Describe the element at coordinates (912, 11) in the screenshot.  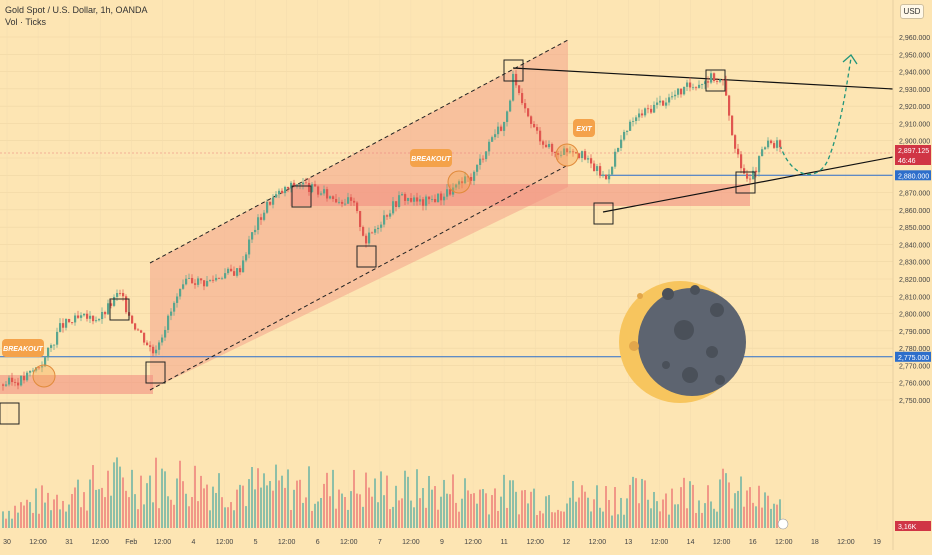
I see `currency-button: USD` at that location.